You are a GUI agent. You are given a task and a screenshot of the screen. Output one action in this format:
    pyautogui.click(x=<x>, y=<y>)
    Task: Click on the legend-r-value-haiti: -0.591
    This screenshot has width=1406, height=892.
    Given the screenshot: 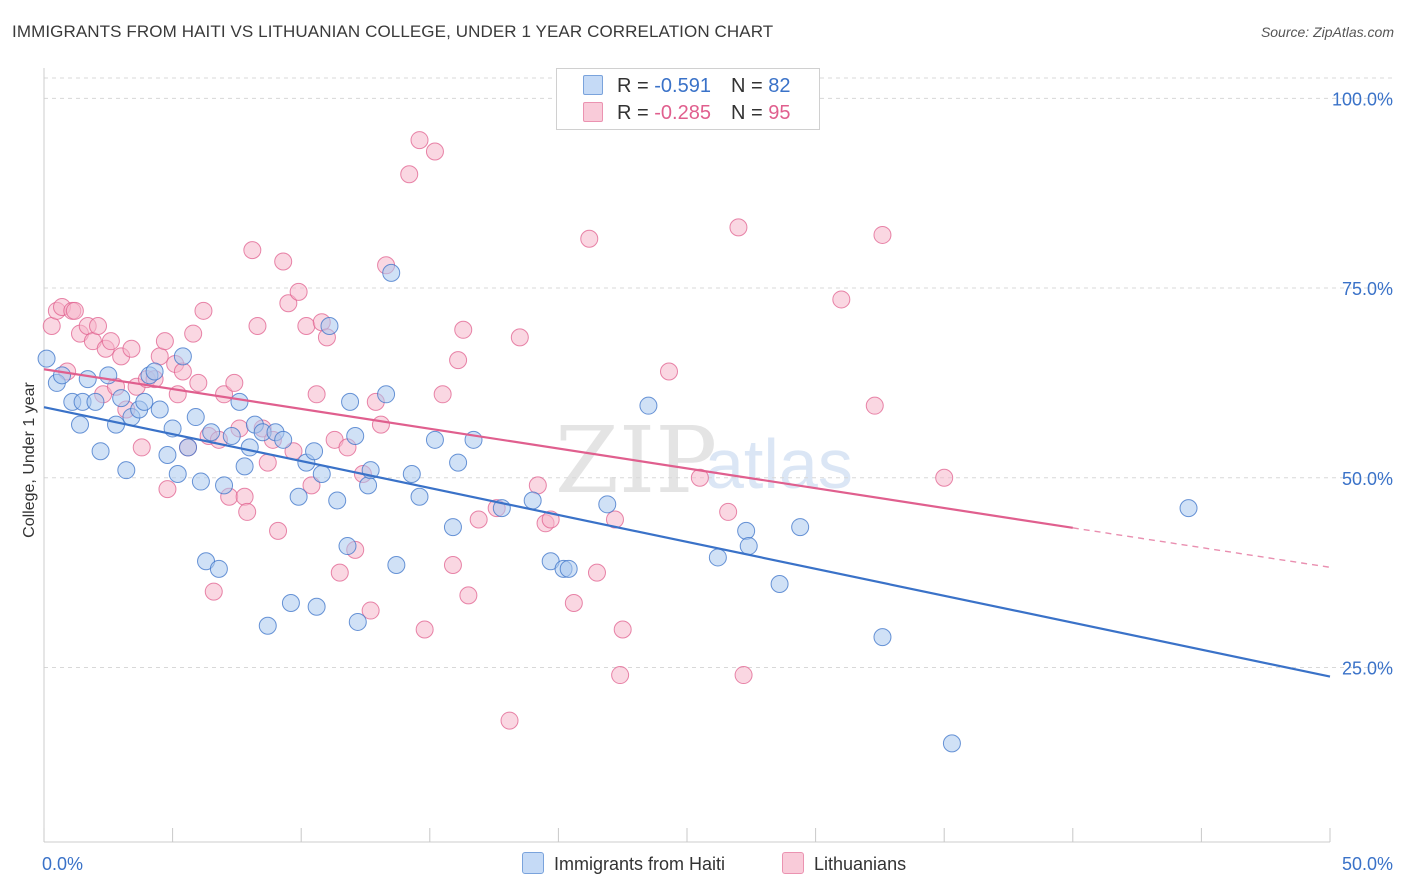 What is the action you would take?
    pyautogui.click(x=682, y=86)
    